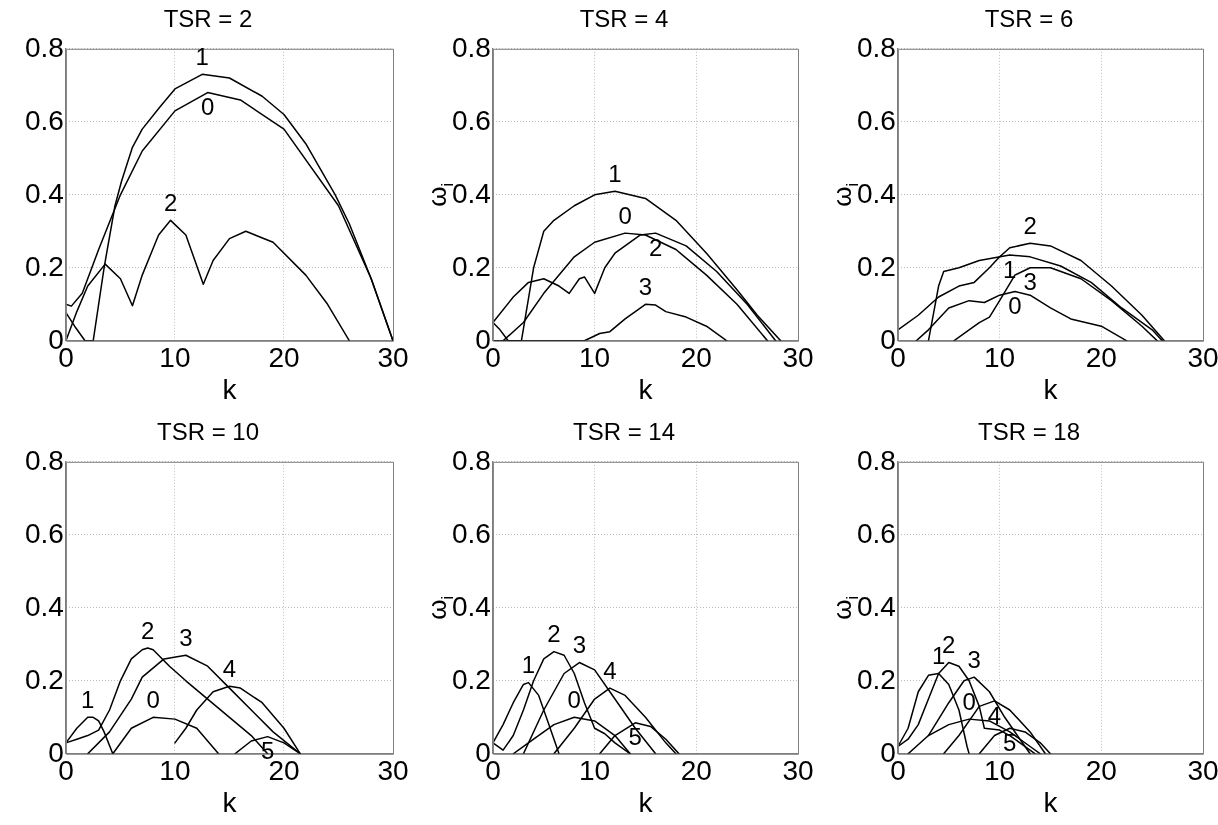 This screenshot has height=825, width=1218. Describe the element at coordinates (624, 432) in the screenshot. I see `chart-title: TSR = 14` at that location.